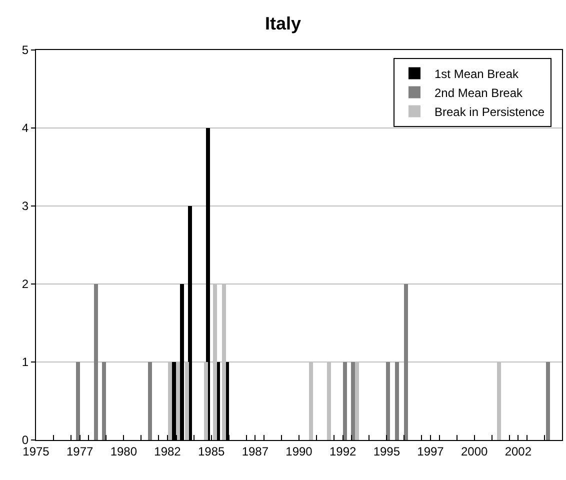  I want to click on x-tick-label: 2002, so click(518, 451).